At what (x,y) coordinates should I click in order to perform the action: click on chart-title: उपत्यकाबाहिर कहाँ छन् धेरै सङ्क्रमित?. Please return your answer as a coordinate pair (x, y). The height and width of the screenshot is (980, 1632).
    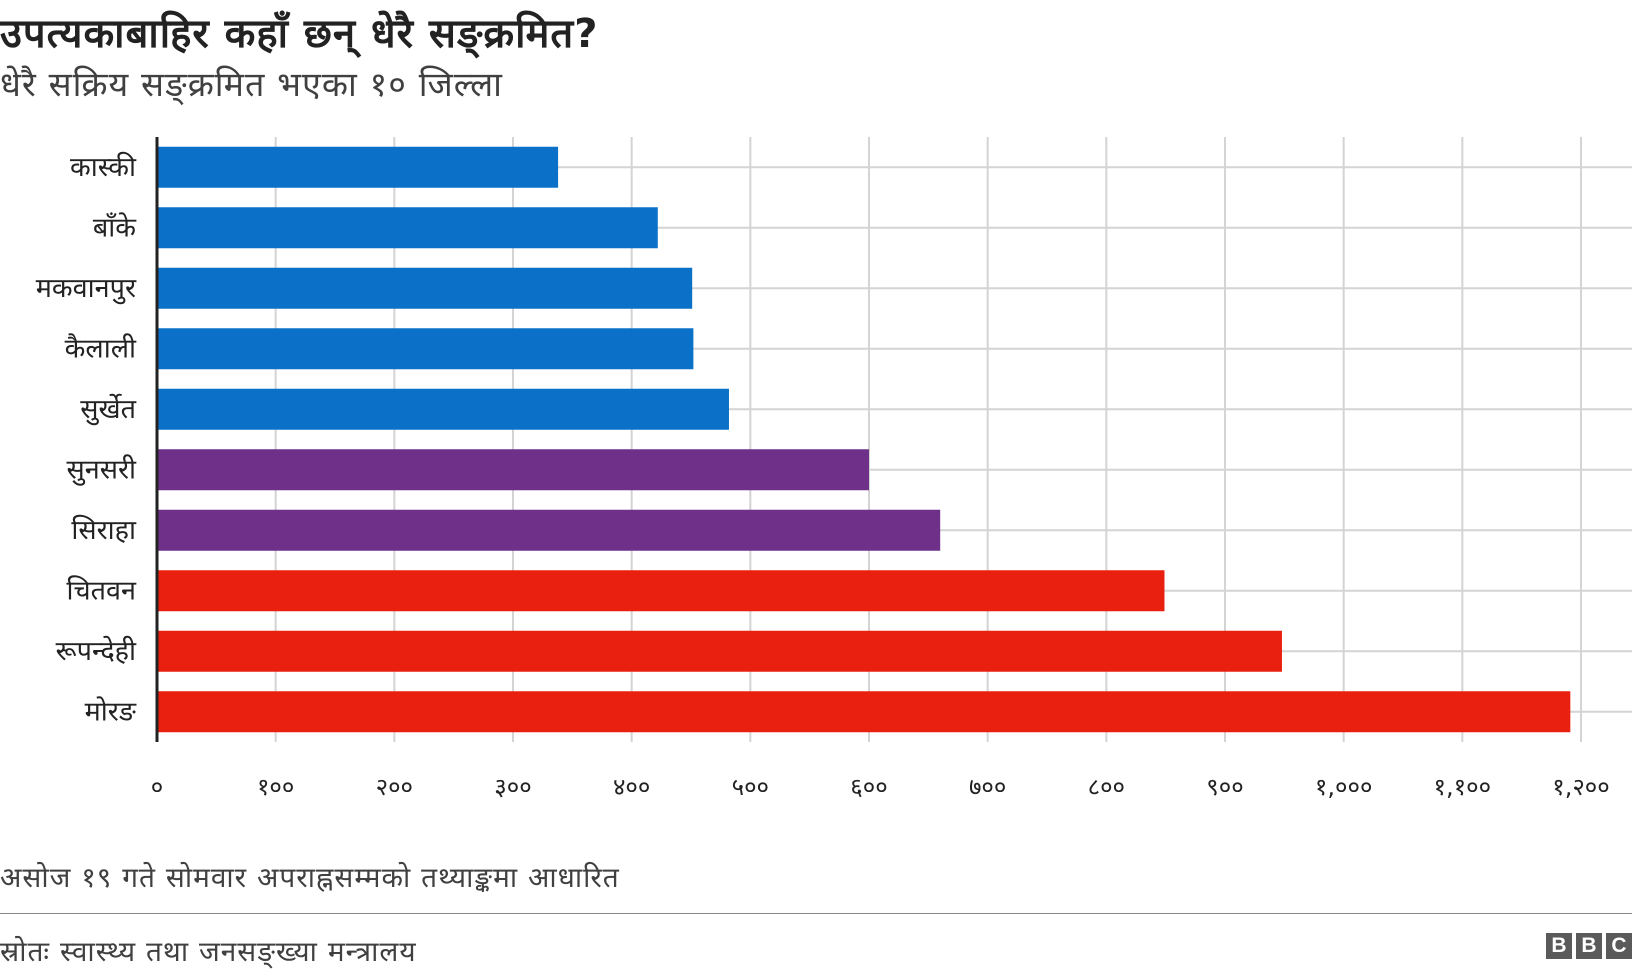
    Looking at the image, I should click on (299, 34).